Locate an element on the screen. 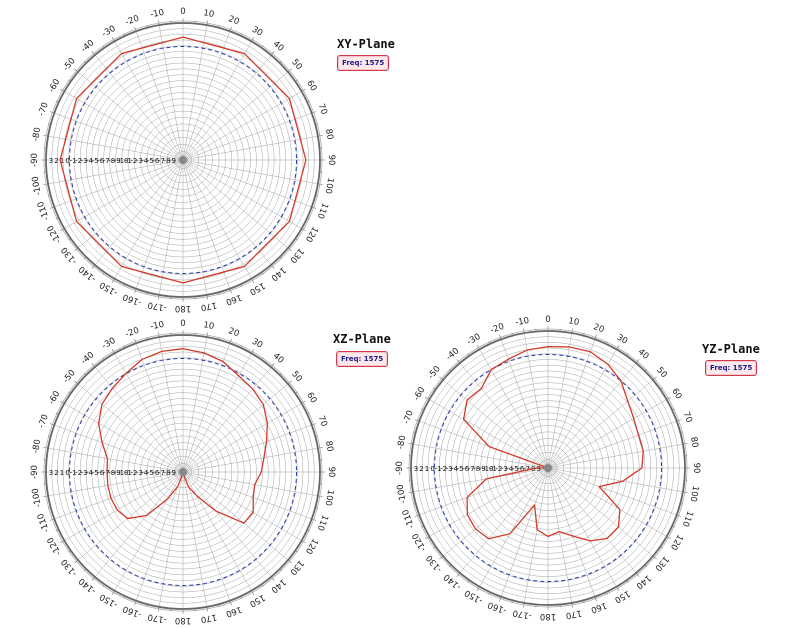 The width and height of the screenshot is (788, 628). angle-label: -20 is located at coordinates (497, 329).